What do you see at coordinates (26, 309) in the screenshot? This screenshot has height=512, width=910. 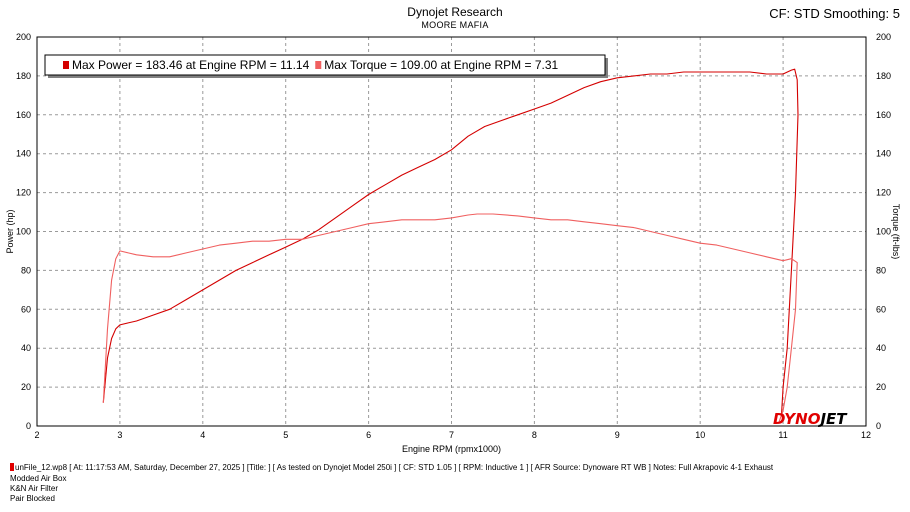 I see `y-tick-label-left: 60` at bounding box center [26, 309].